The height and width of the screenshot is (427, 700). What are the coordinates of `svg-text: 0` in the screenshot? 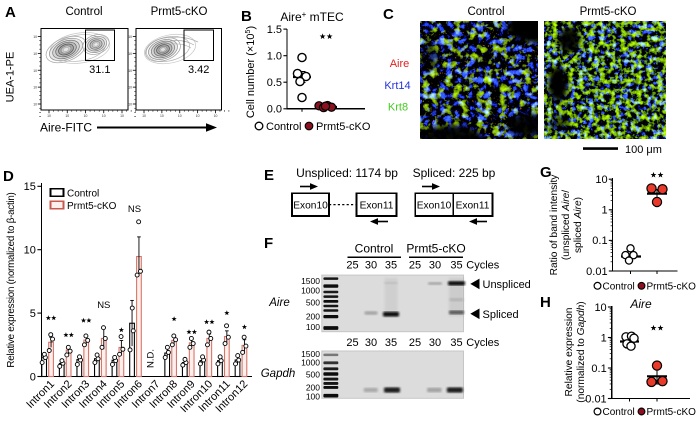 It's located at (33, 377).